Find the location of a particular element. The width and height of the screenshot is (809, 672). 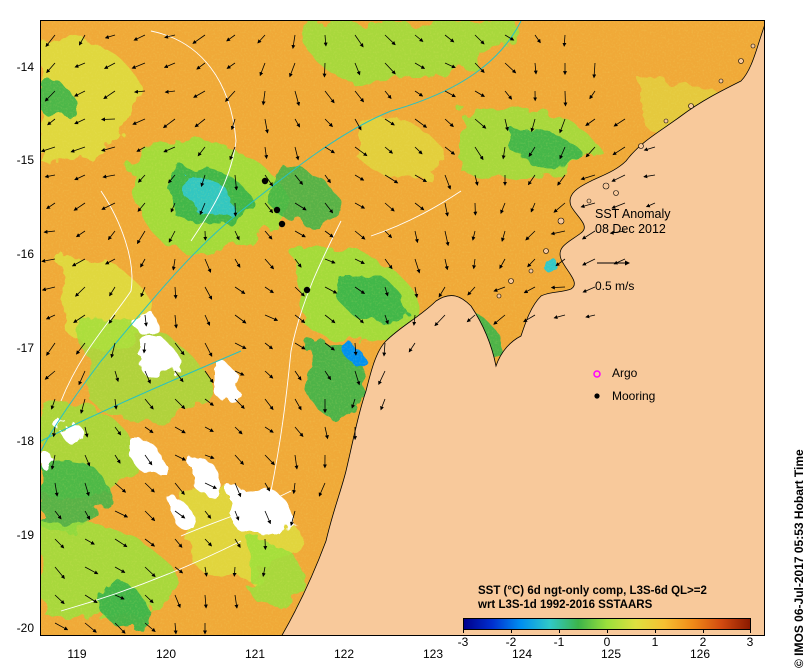

lon-label: 126 is located at coordinates (700, 654).